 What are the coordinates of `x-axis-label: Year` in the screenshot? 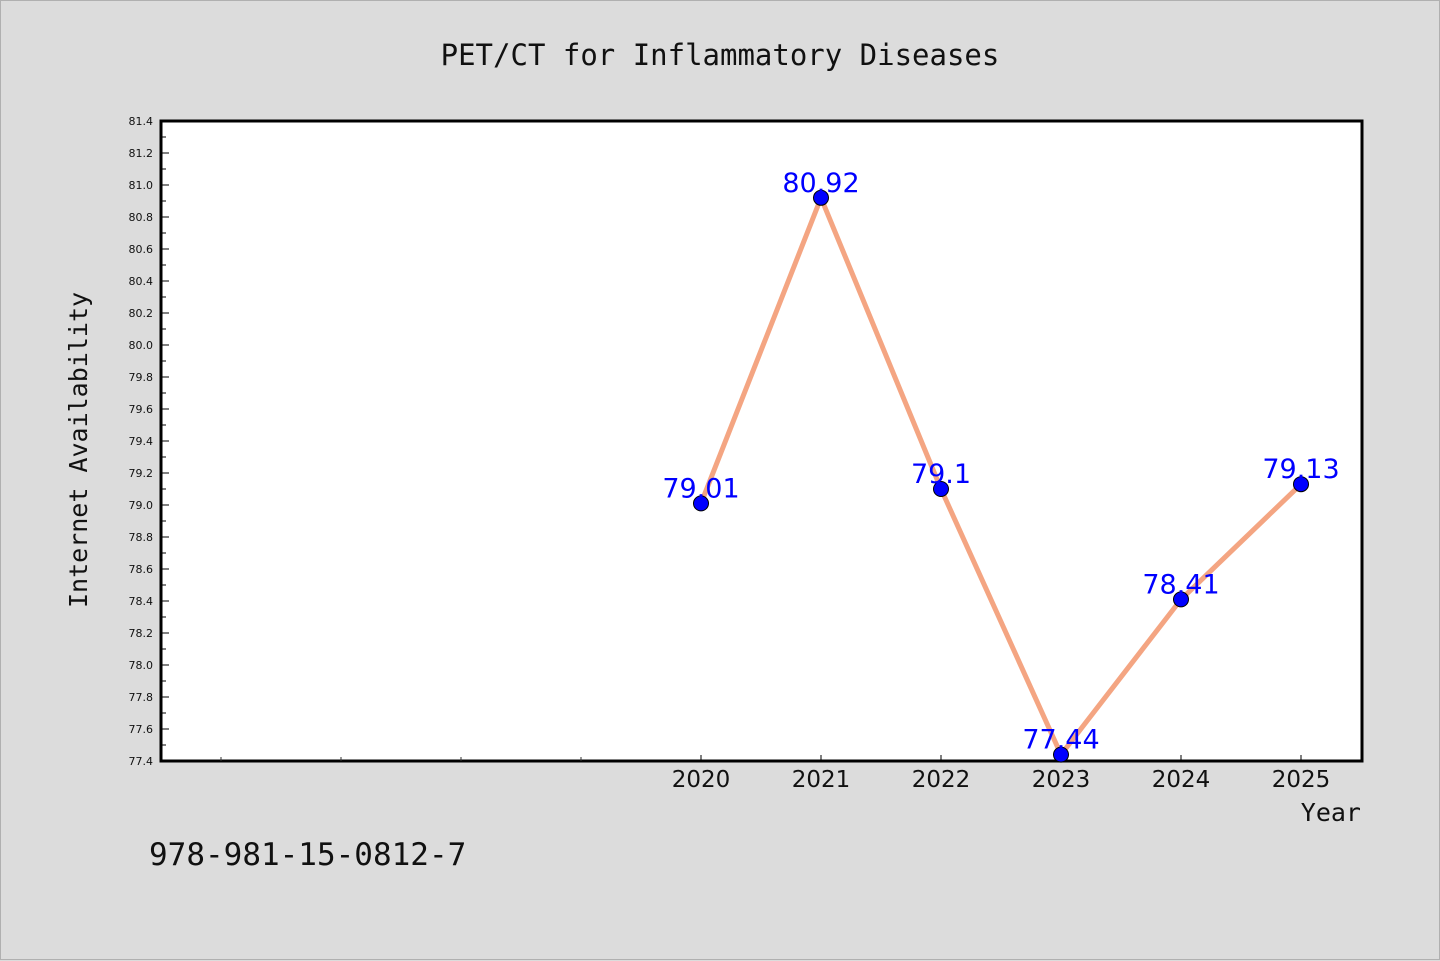 It's located at (1331, 812).